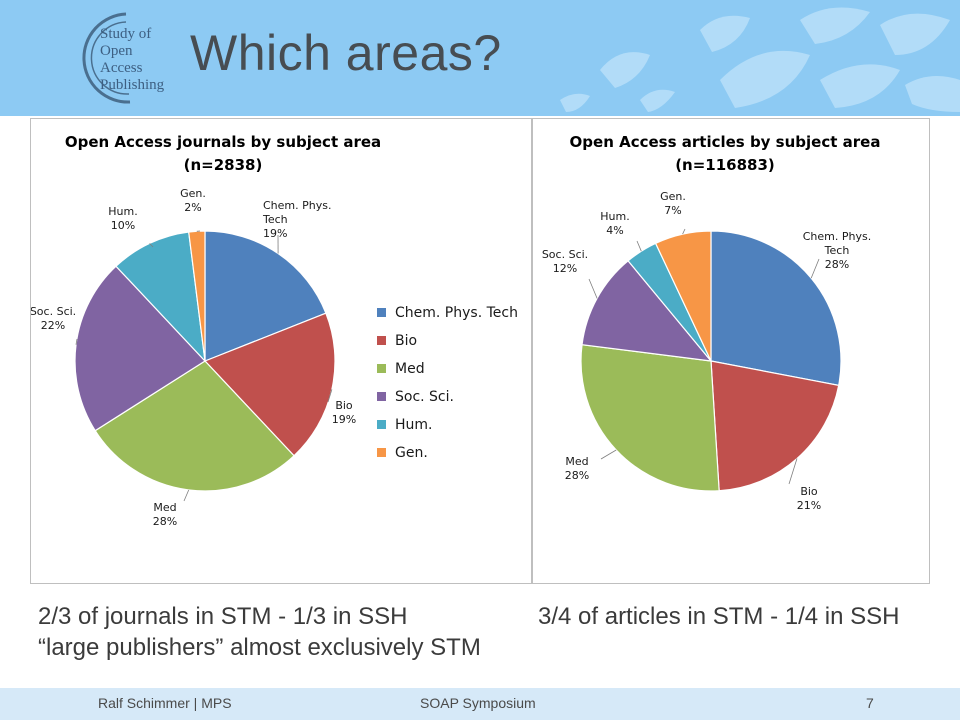 This screenshot has height=720, width=960. What do you see at coordinates (414, 425) in the screenshot?
I see `legend-label-hum: Hum.` at bounding box center [414, 425].